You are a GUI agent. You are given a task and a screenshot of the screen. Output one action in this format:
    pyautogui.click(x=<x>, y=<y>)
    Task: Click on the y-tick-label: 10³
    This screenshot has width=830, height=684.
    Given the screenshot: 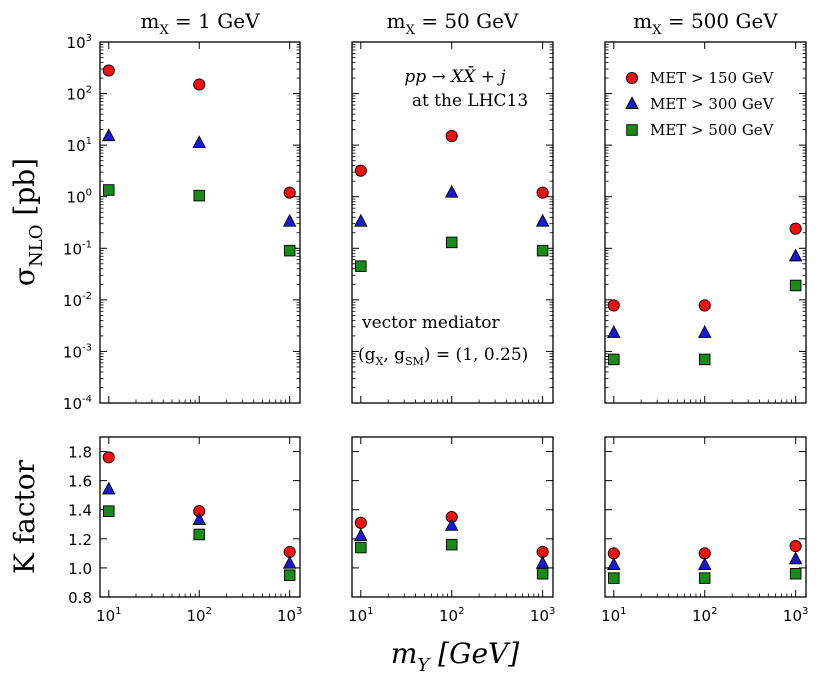 What is the action you would take?
    pyautogui.click(x=79, y=42)
    